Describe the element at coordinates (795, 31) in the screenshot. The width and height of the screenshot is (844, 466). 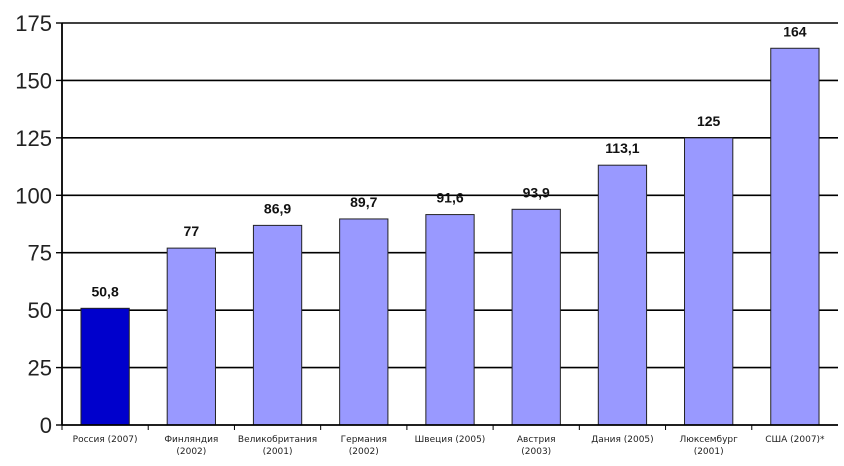
I see `data-label: 164` at that location.